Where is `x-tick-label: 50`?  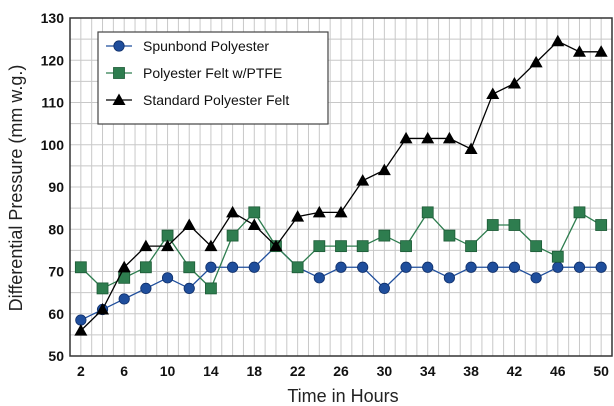
x-tick-label: 50 is located at coordinates (601, 371).